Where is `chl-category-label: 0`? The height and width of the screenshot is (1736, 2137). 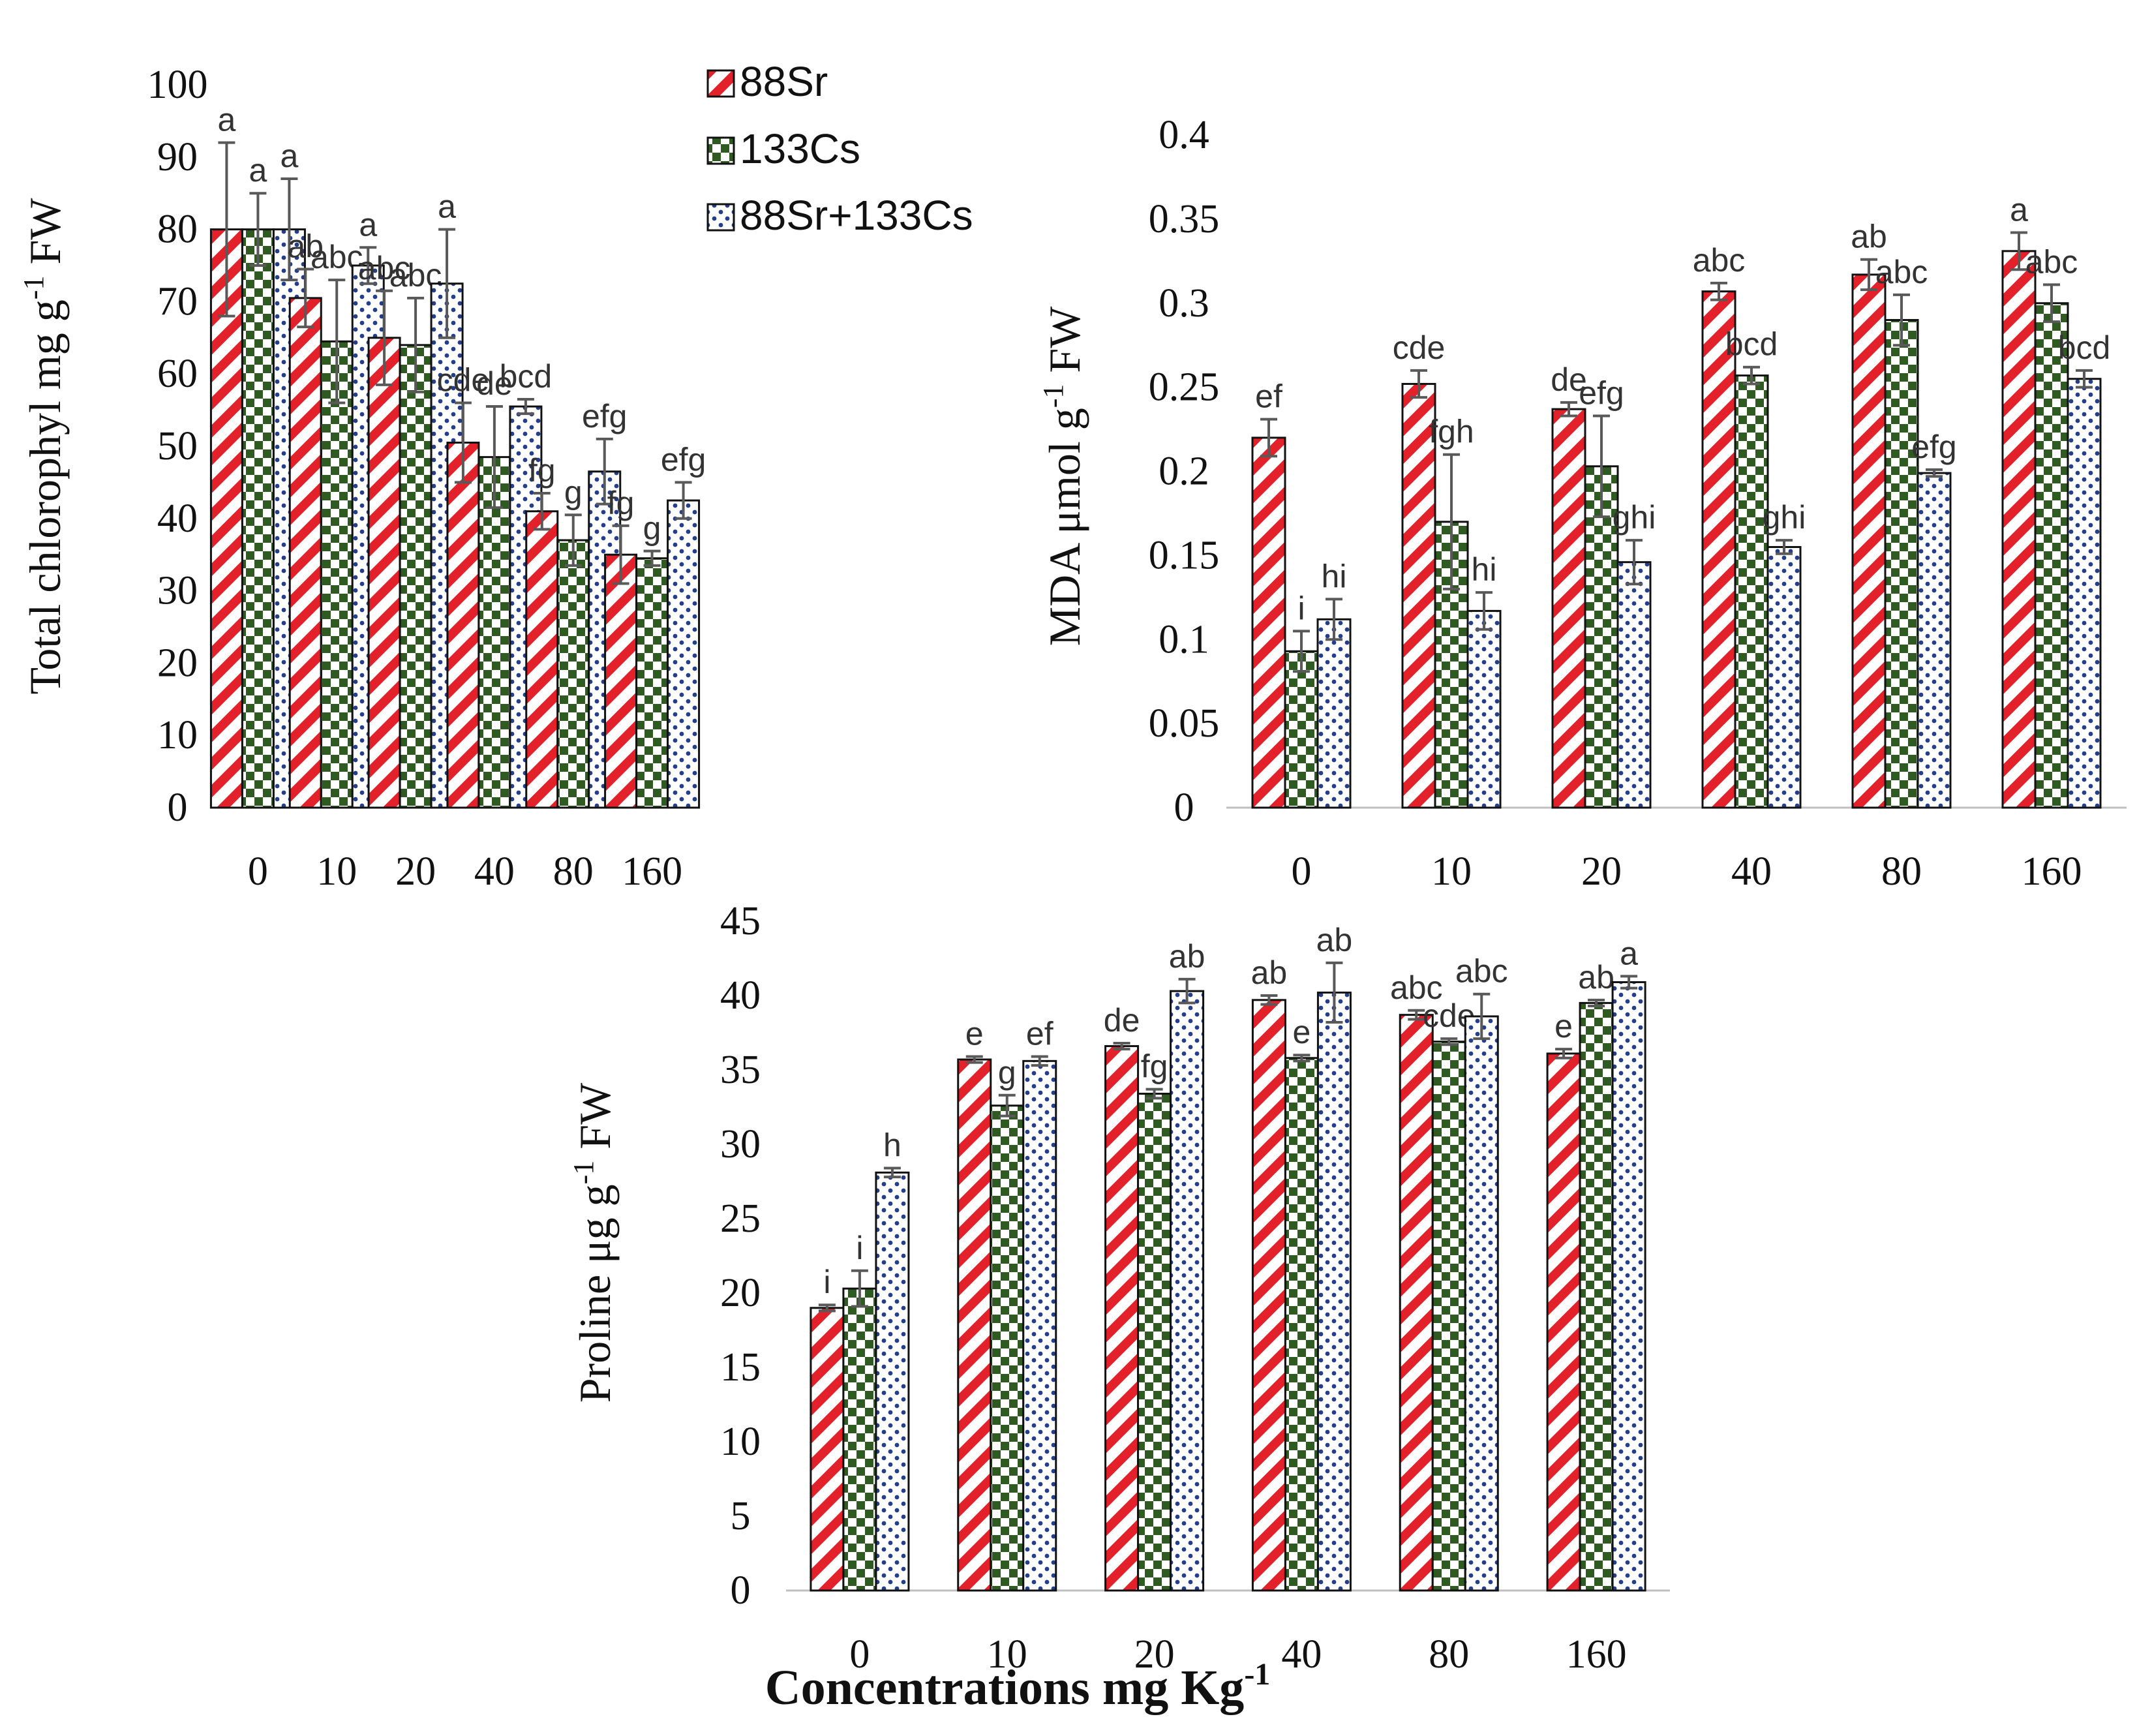 chl-category-label: 0 is located at coordinates (258, 871).